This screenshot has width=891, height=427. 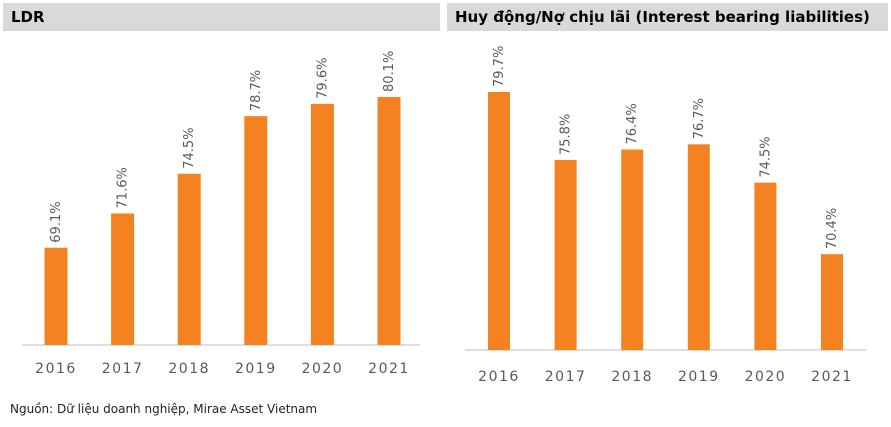 I want to click on ldr-bar-2020, so click(x=322, y=224).